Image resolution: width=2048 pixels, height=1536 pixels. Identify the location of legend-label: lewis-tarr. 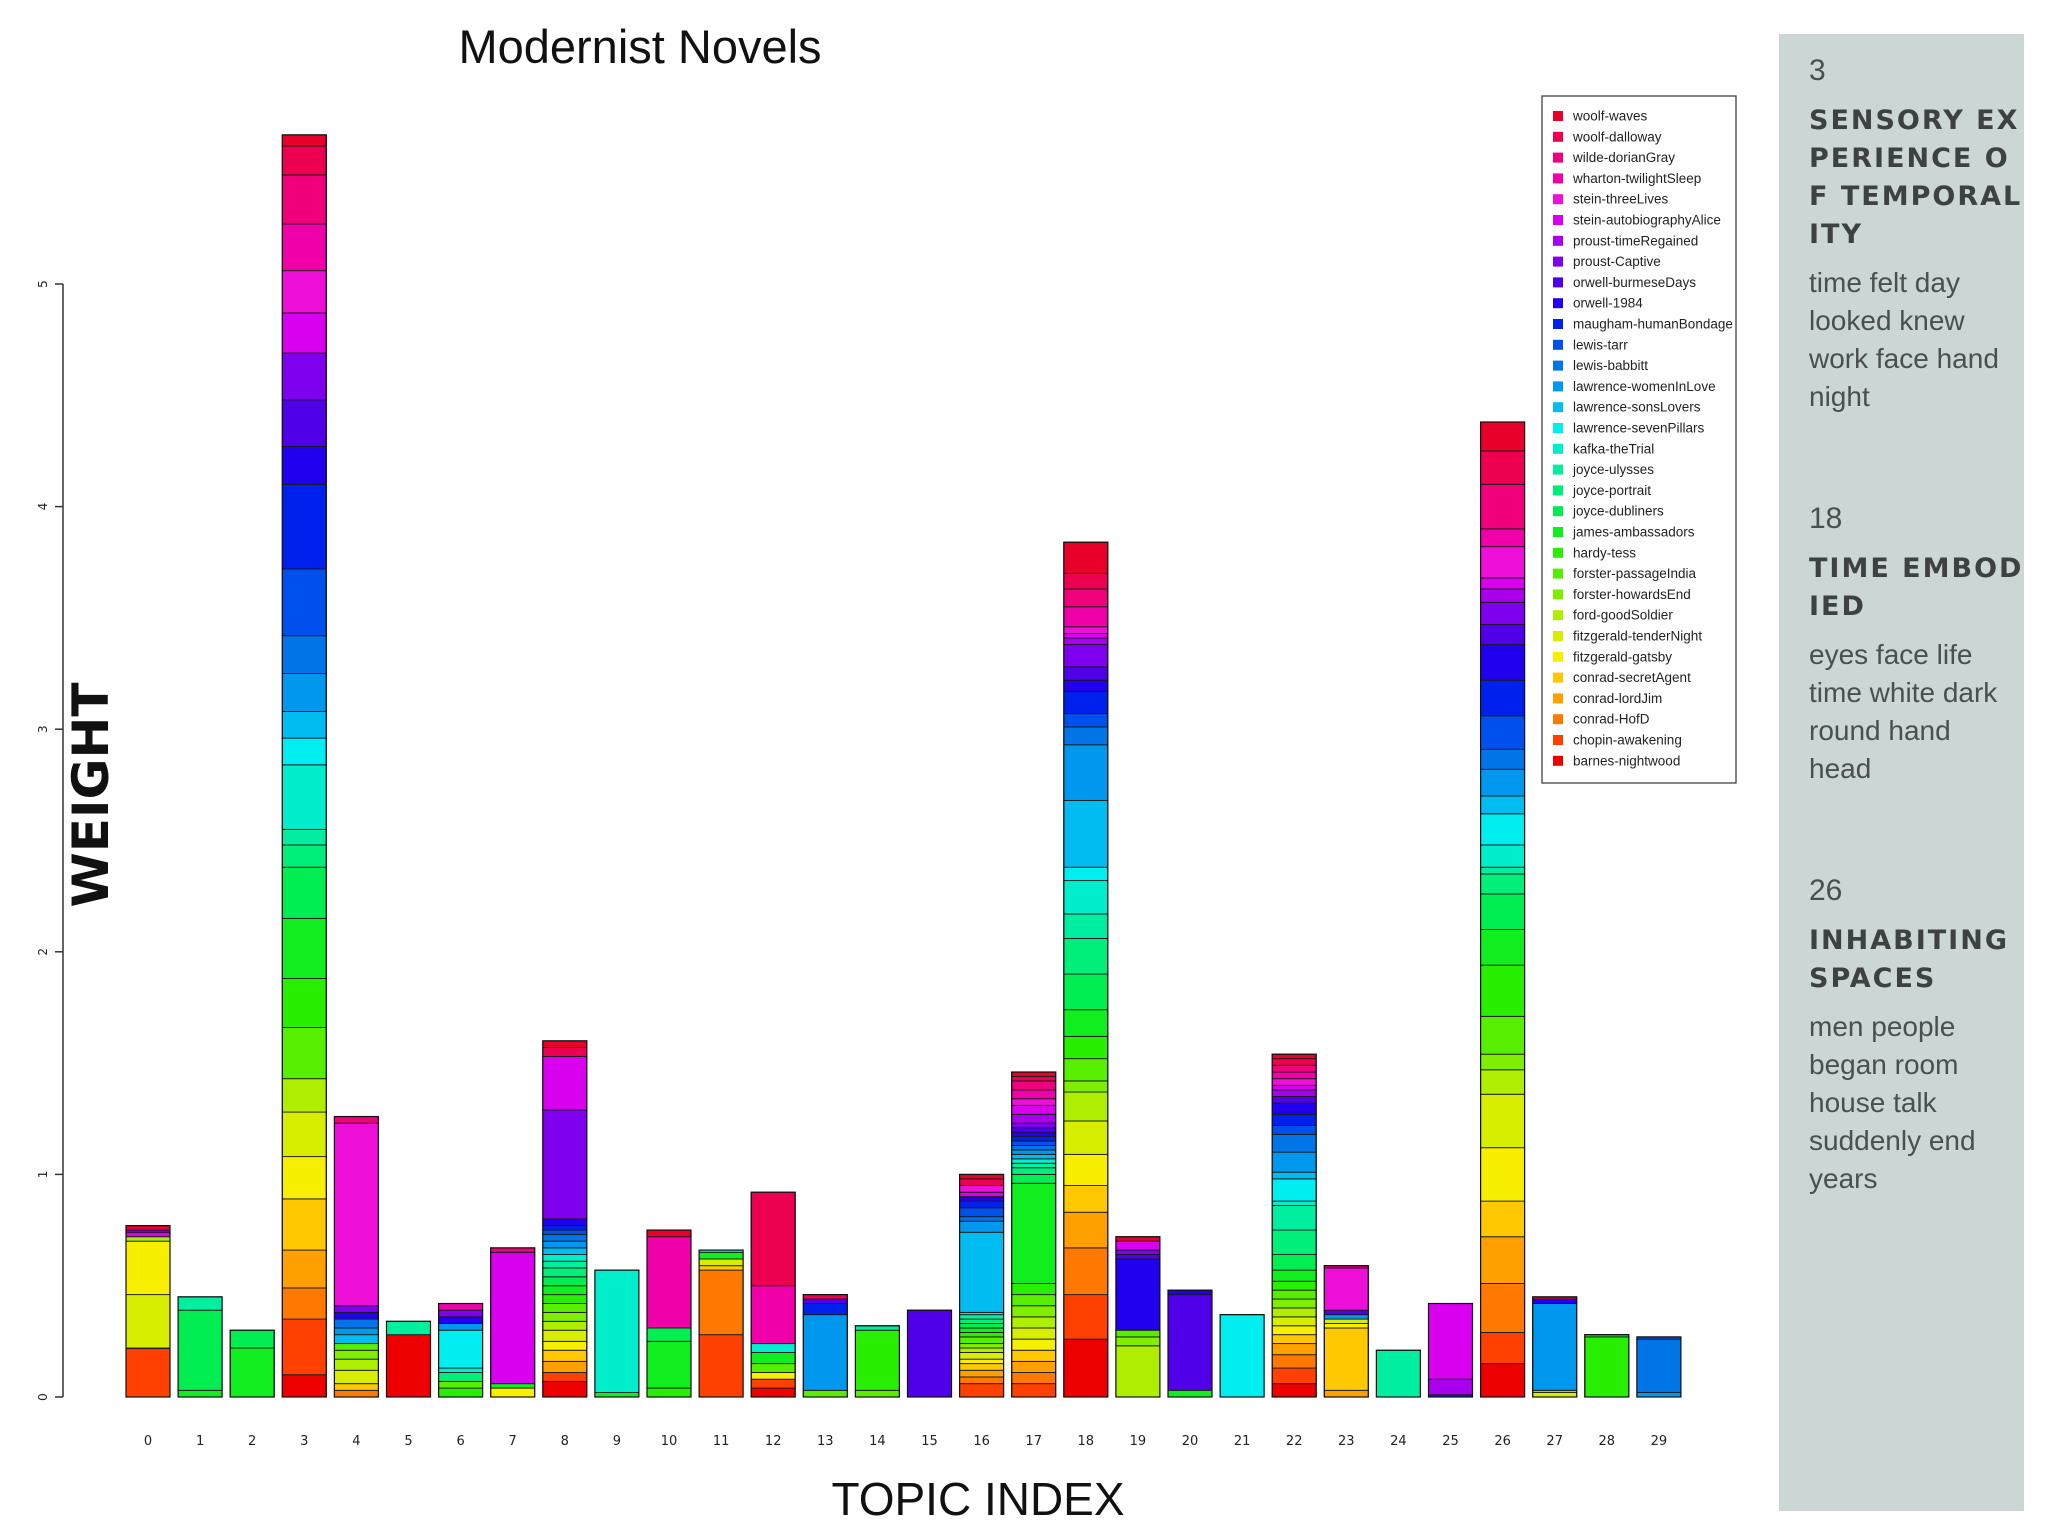
(1600, 344).